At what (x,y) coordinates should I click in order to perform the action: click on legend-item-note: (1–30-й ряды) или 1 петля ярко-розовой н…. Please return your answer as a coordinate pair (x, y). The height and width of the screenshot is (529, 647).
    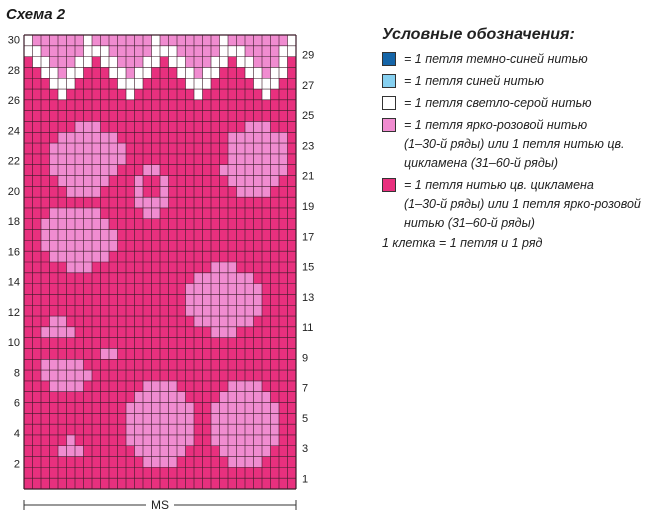
    Looking at the image, I should click on (522, 213).